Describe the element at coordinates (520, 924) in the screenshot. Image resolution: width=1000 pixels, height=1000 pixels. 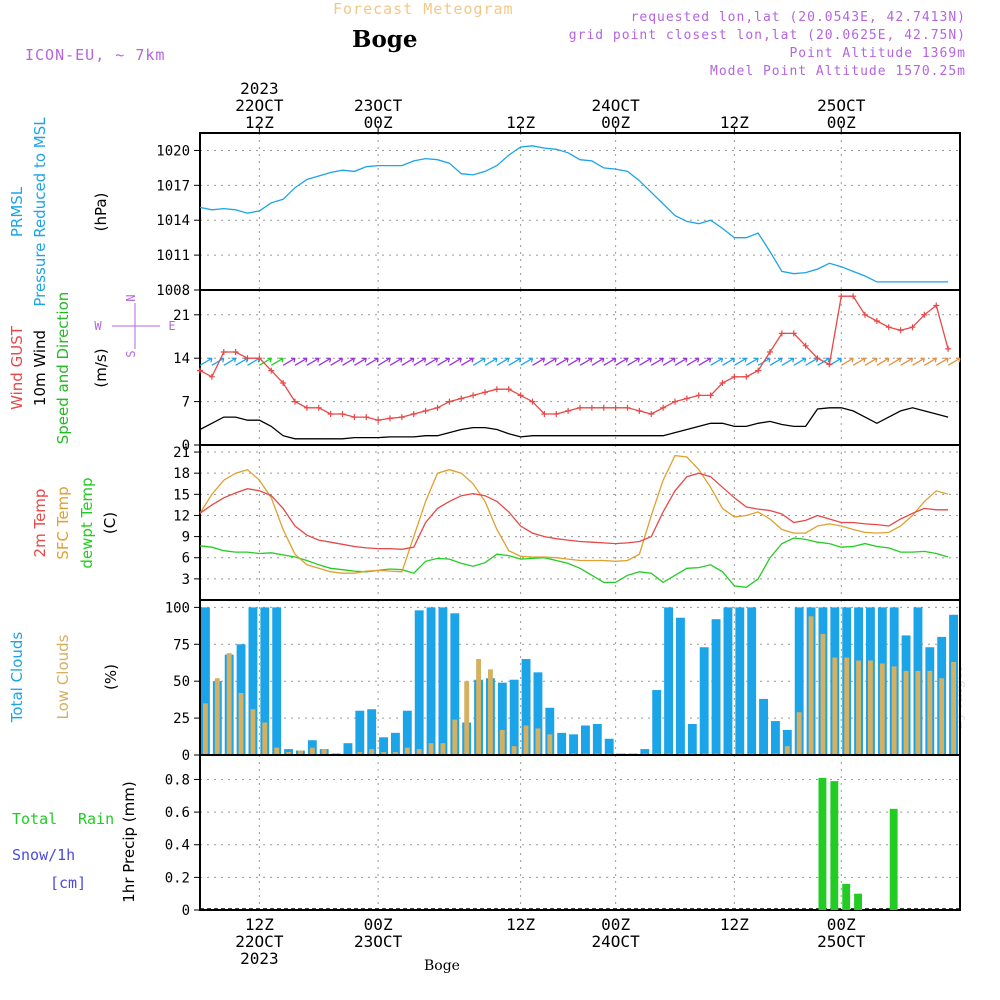
I see `time-label-bottom: 12Z` at that location.